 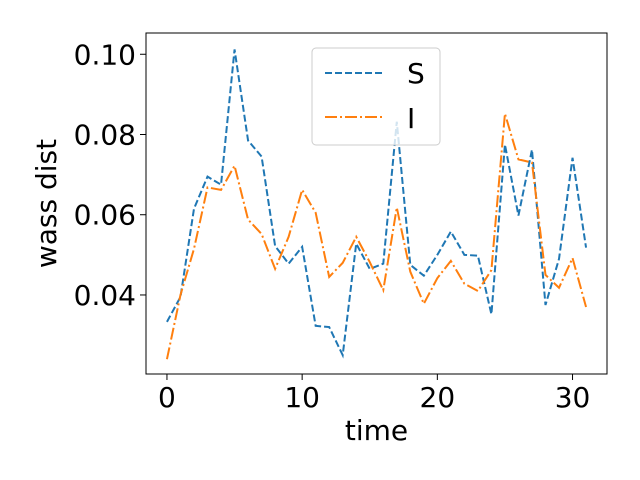 I want to click on y-tick-label: 0.04, so click(x=105, y=295).